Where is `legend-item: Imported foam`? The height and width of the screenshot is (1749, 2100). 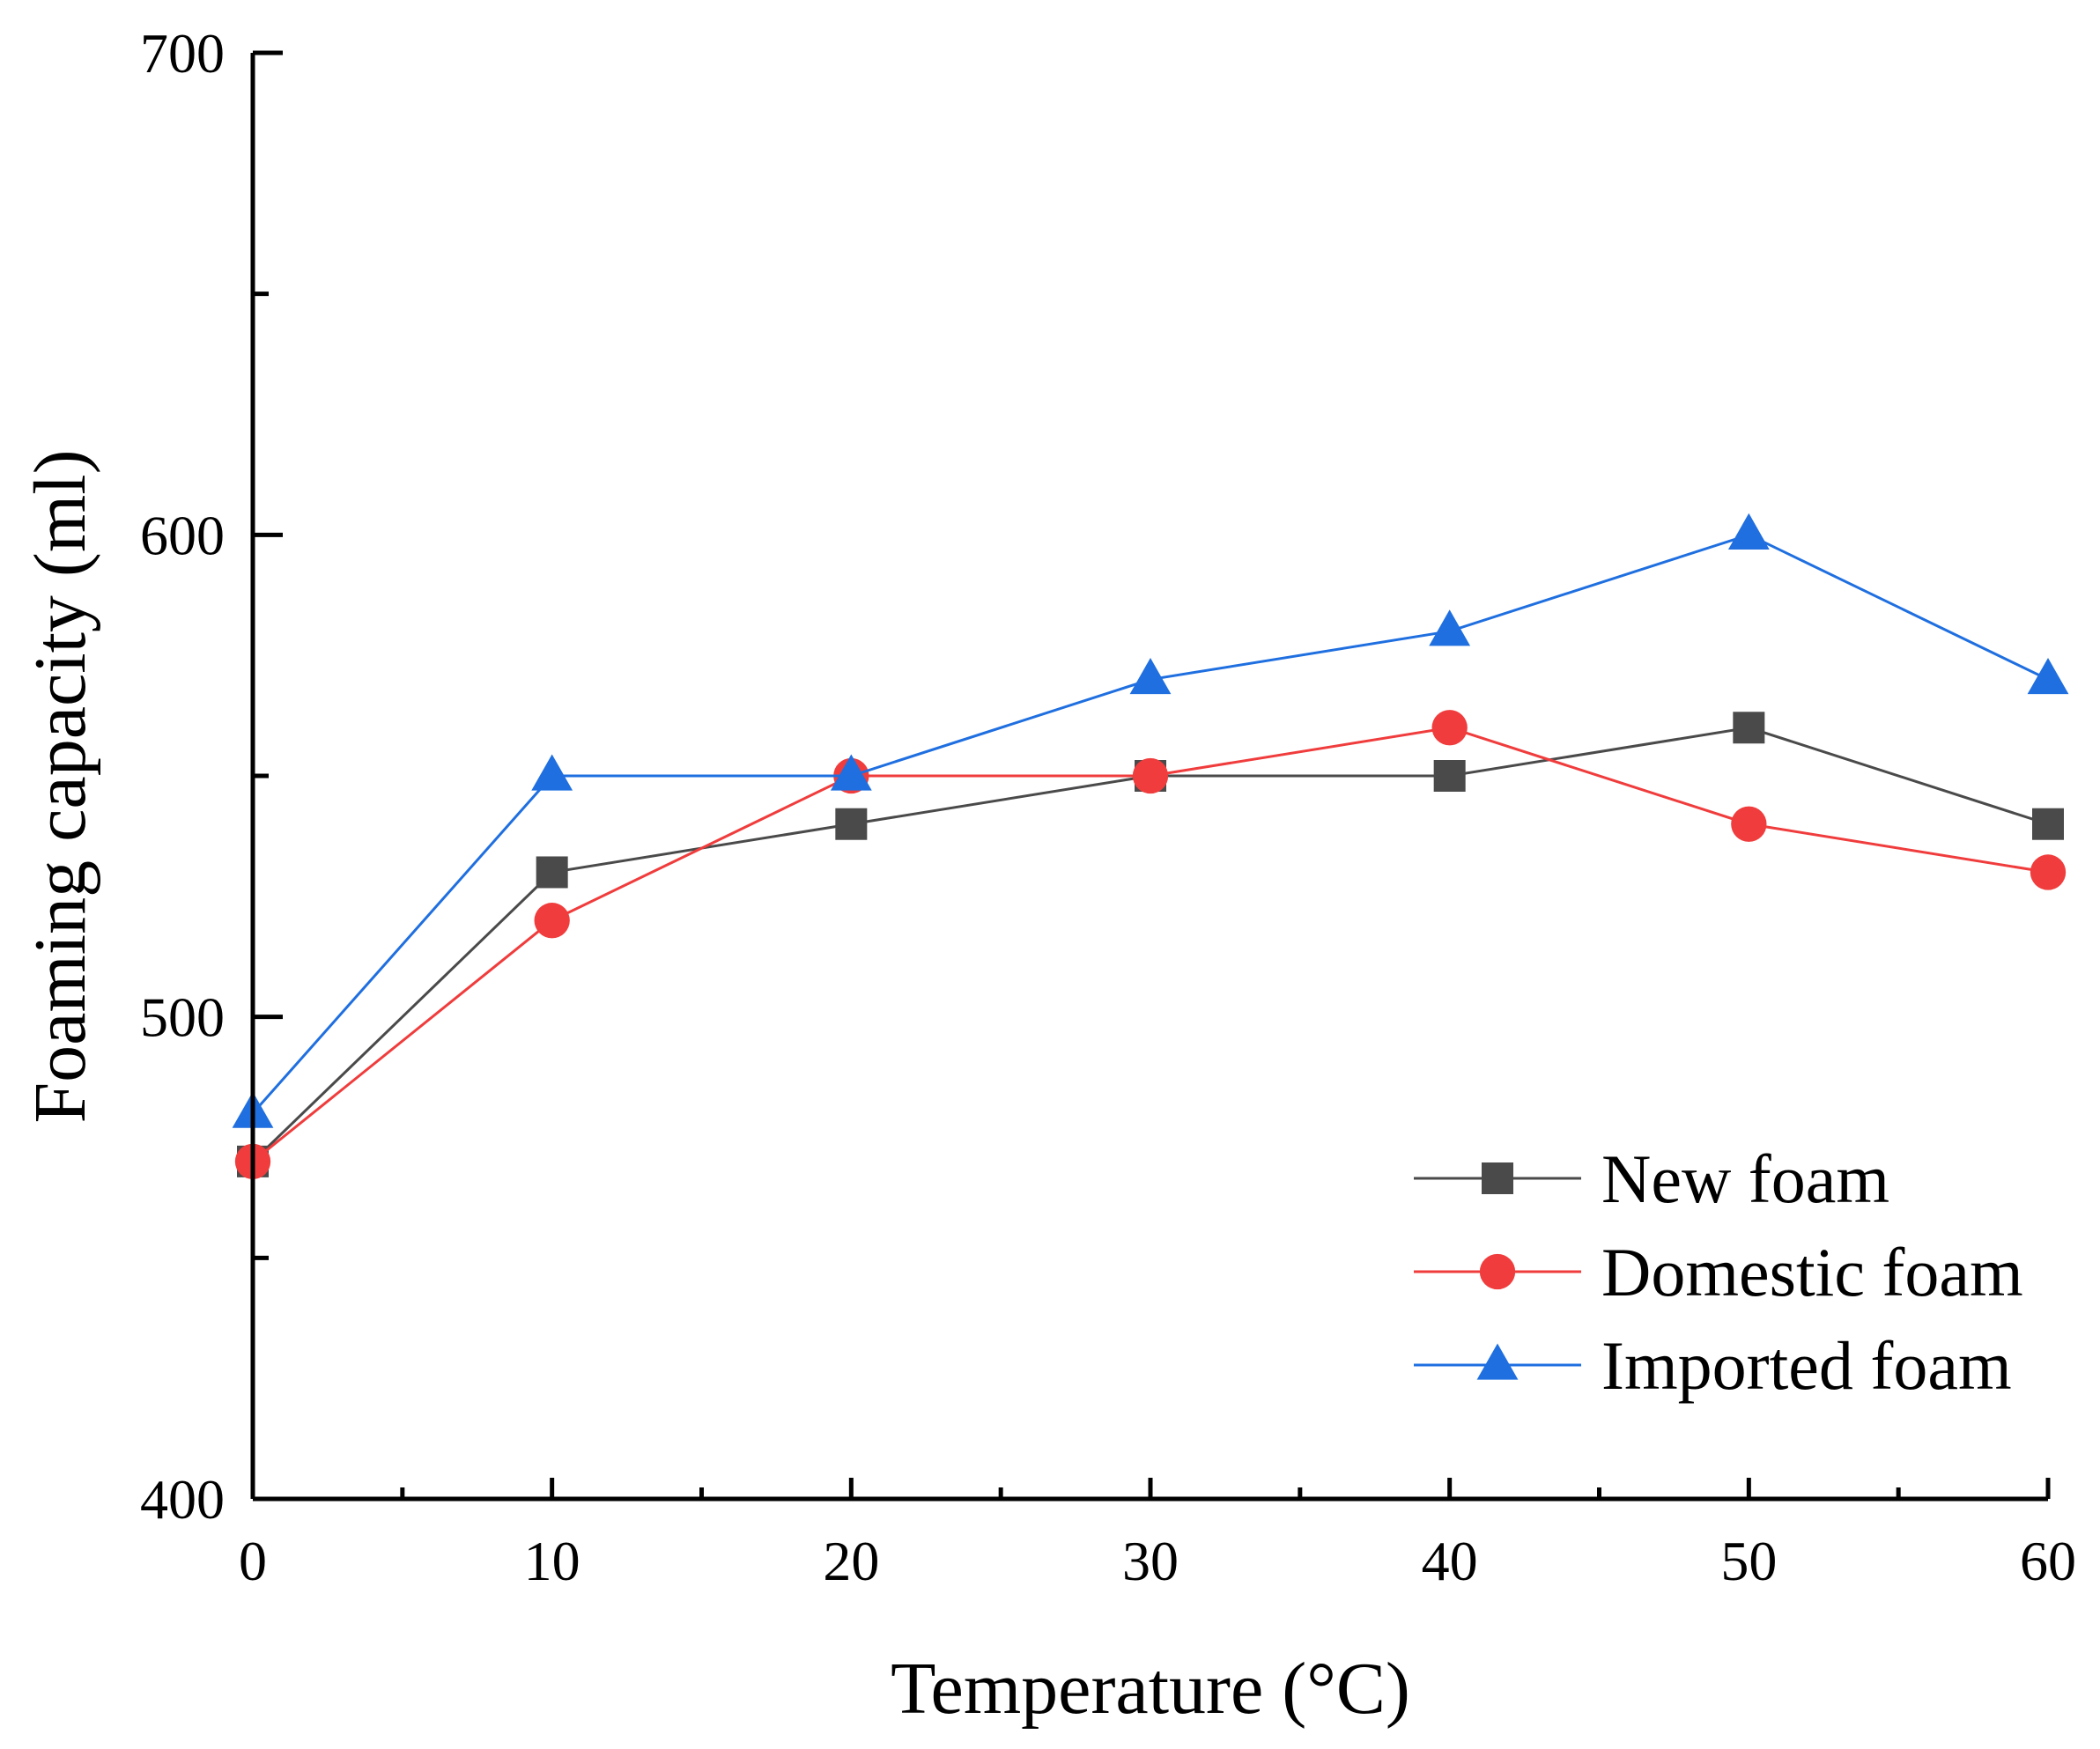 legend-item: Imported foam is located at coordinates (1713, 1366).